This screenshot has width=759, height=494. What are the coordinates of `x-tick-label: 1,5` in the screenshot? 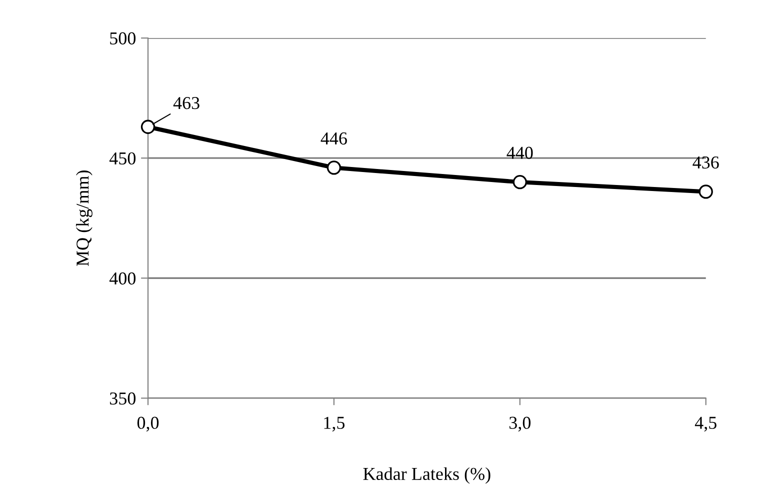 It's located at (334, 424).